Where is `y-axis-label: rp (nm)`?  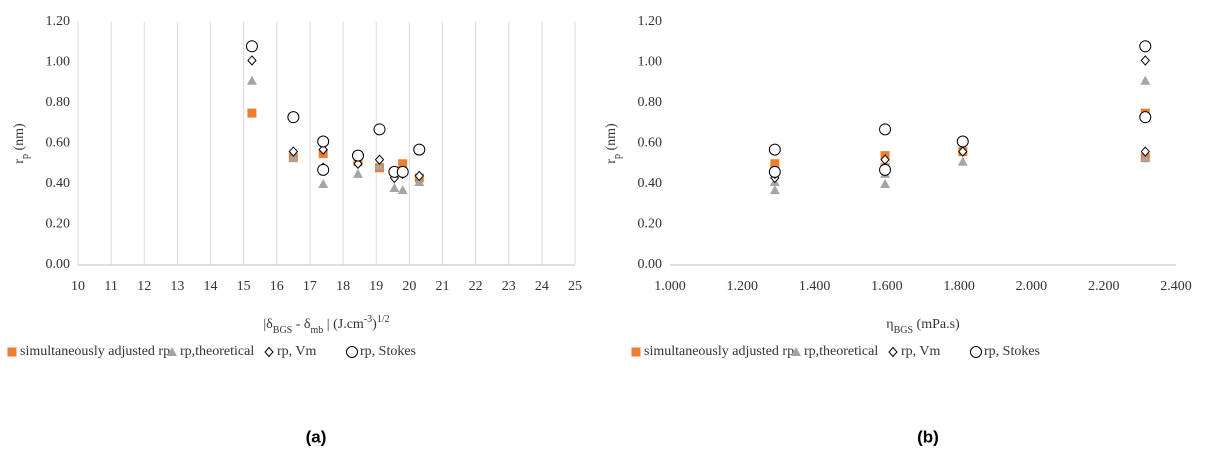
y-axis-label: rp (nm) is located at coordinates (613, 143).